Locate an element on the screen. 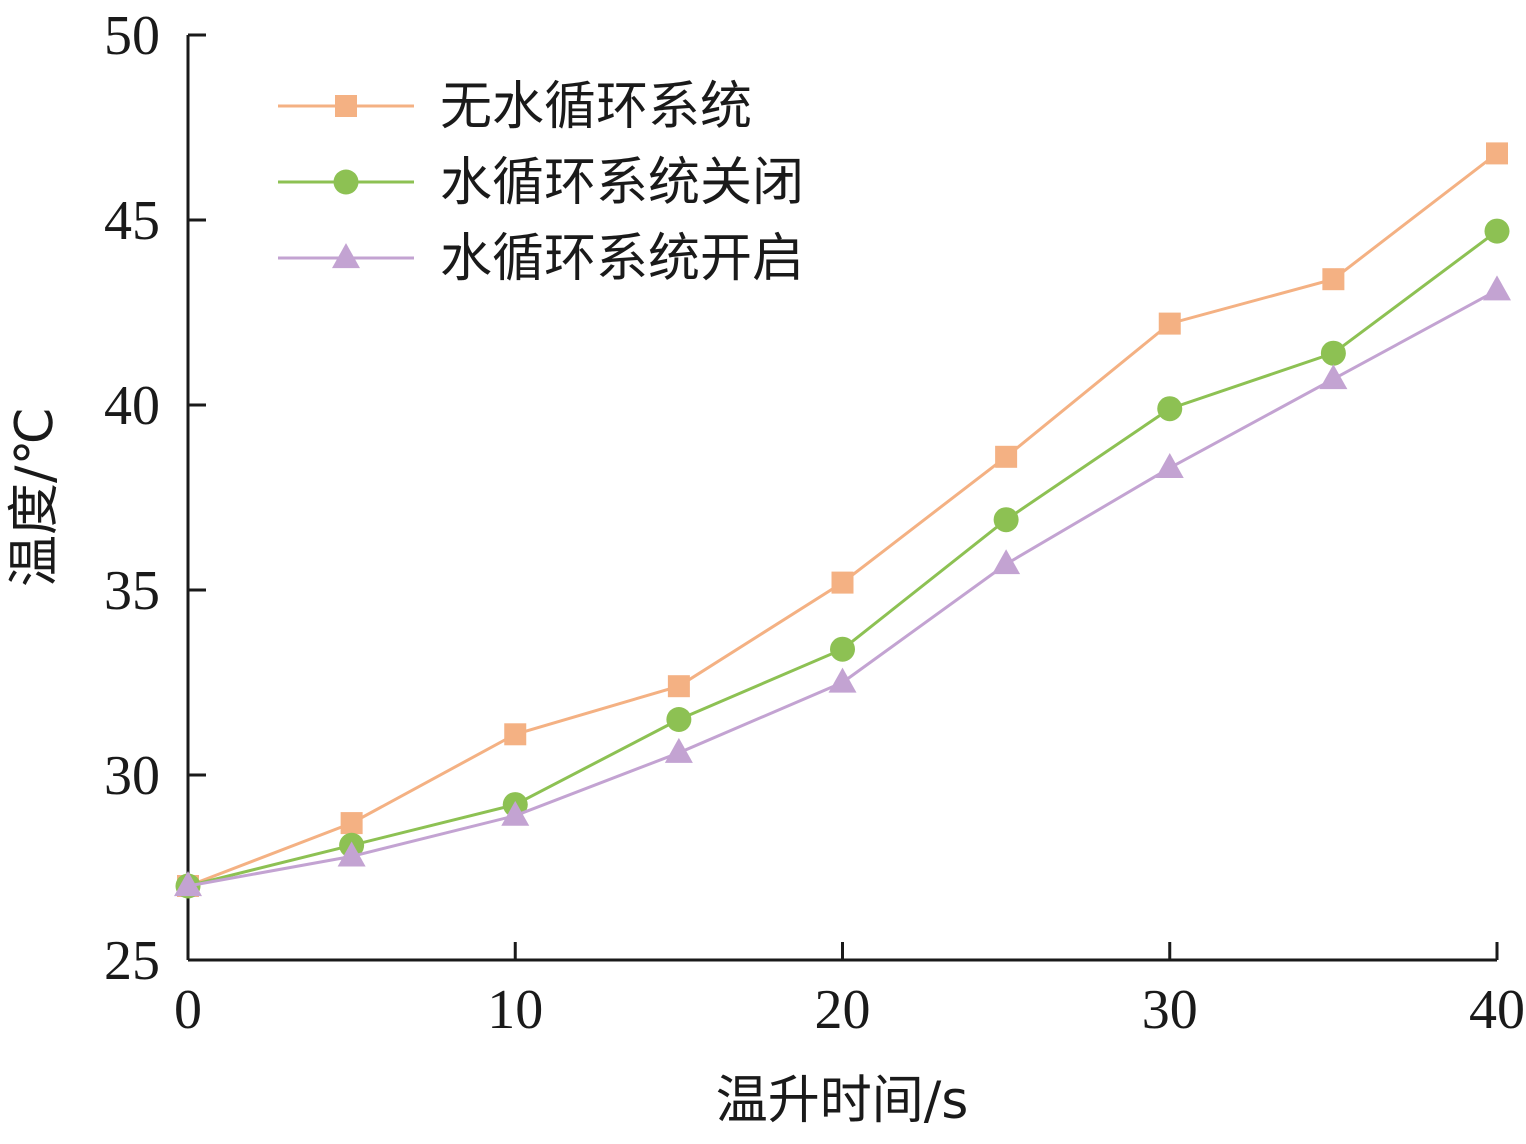 Image resolution: width=1526 pixels, height=1144 pixels. y-tick-label: 40 is located at coordinates (132, 406).